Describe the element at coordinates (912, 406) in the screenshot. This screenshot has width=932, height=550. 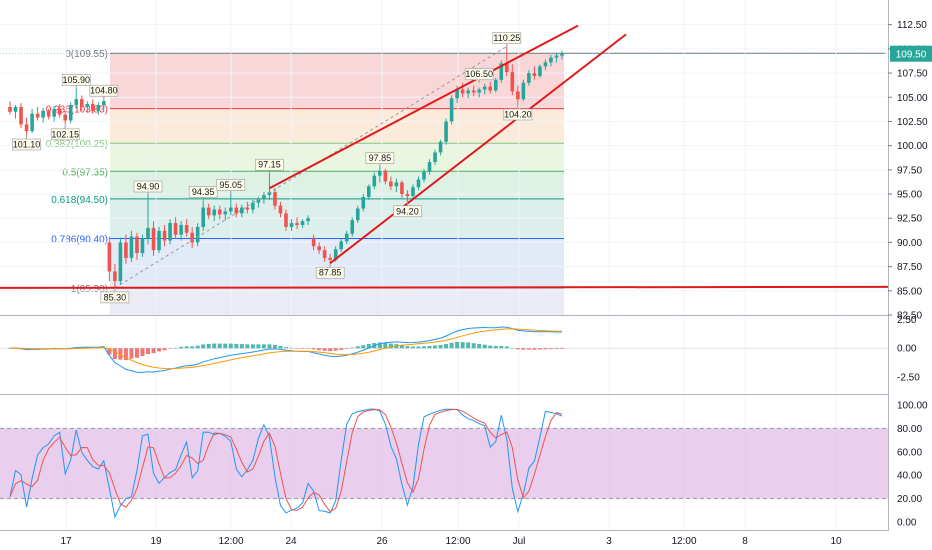
I see `stoch-y-tick-label: 100.00` at that location.